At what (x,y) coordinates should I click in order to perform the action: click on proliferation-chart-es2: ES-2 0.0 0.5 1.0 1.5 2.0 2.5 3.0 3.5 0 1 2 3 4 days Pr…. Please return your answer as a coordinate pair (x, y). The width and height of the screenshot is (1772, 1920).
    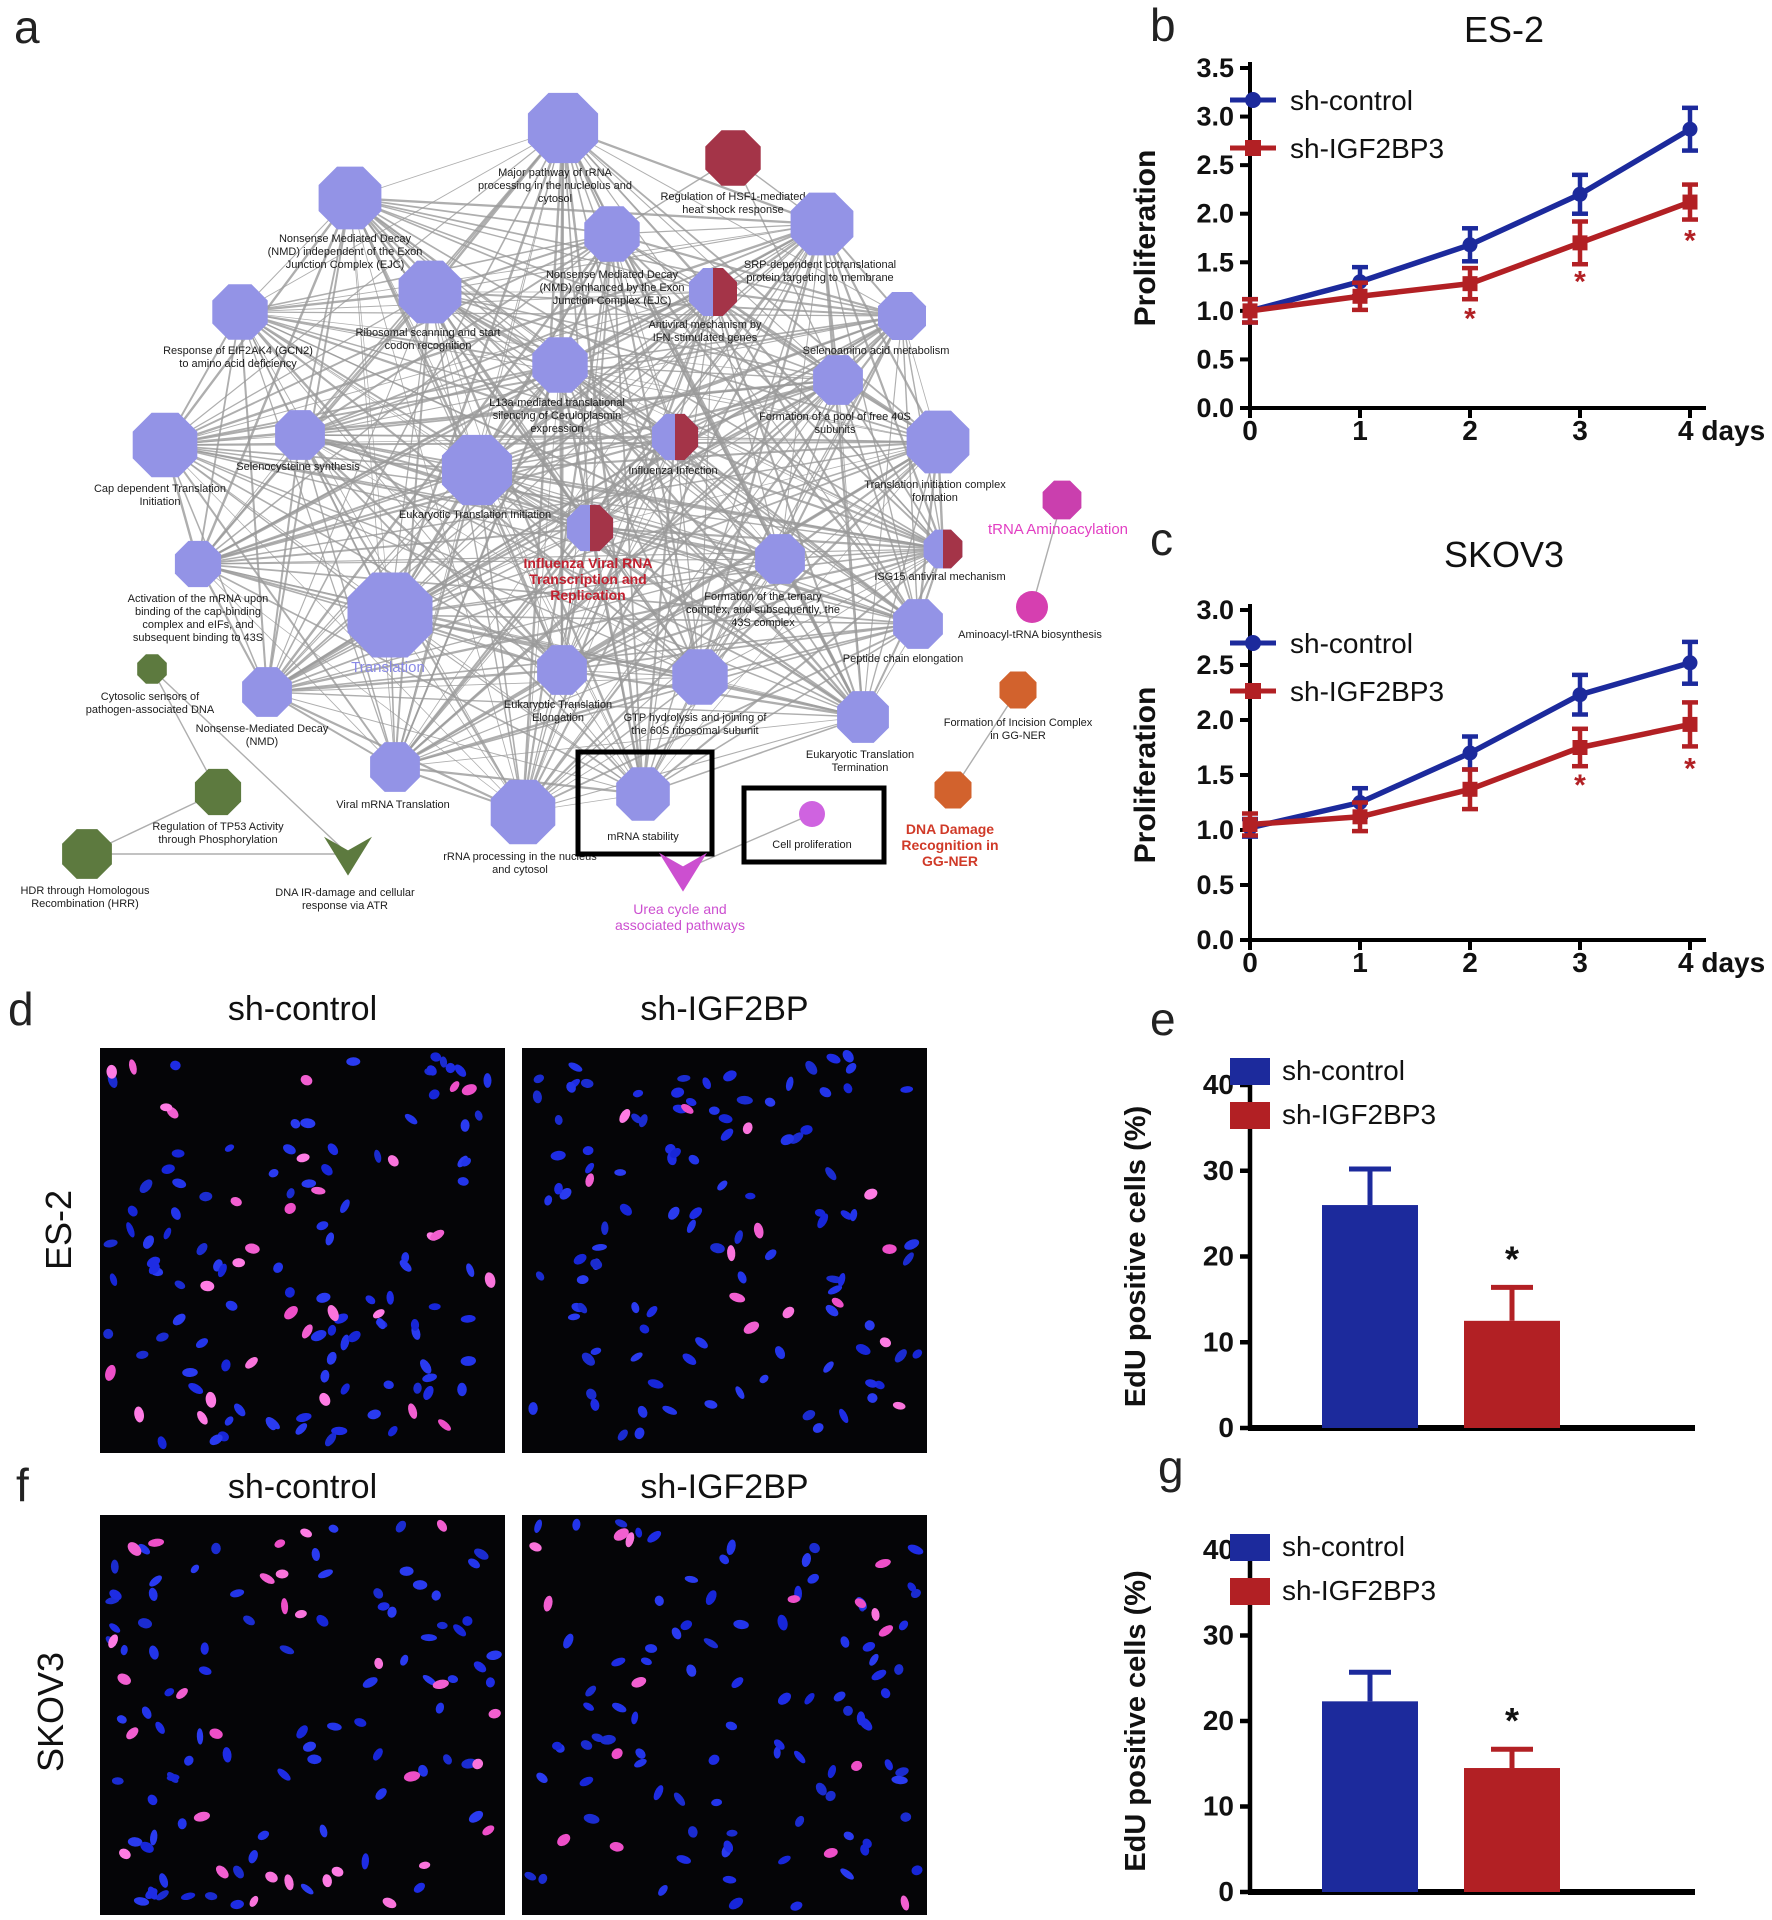
    Looking at the image, I should click on (1447, 227).